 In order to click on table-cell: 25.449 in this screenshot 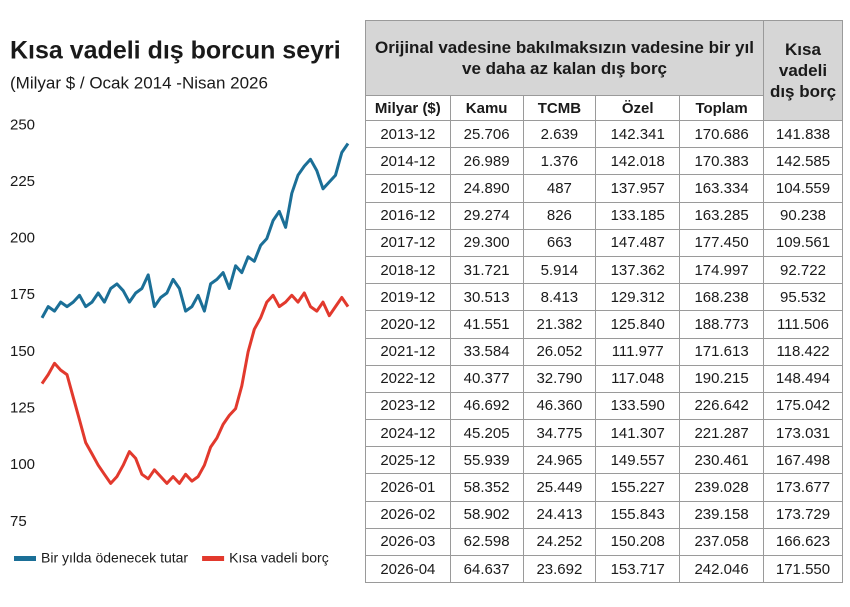, I will do `click(559, 487)`.